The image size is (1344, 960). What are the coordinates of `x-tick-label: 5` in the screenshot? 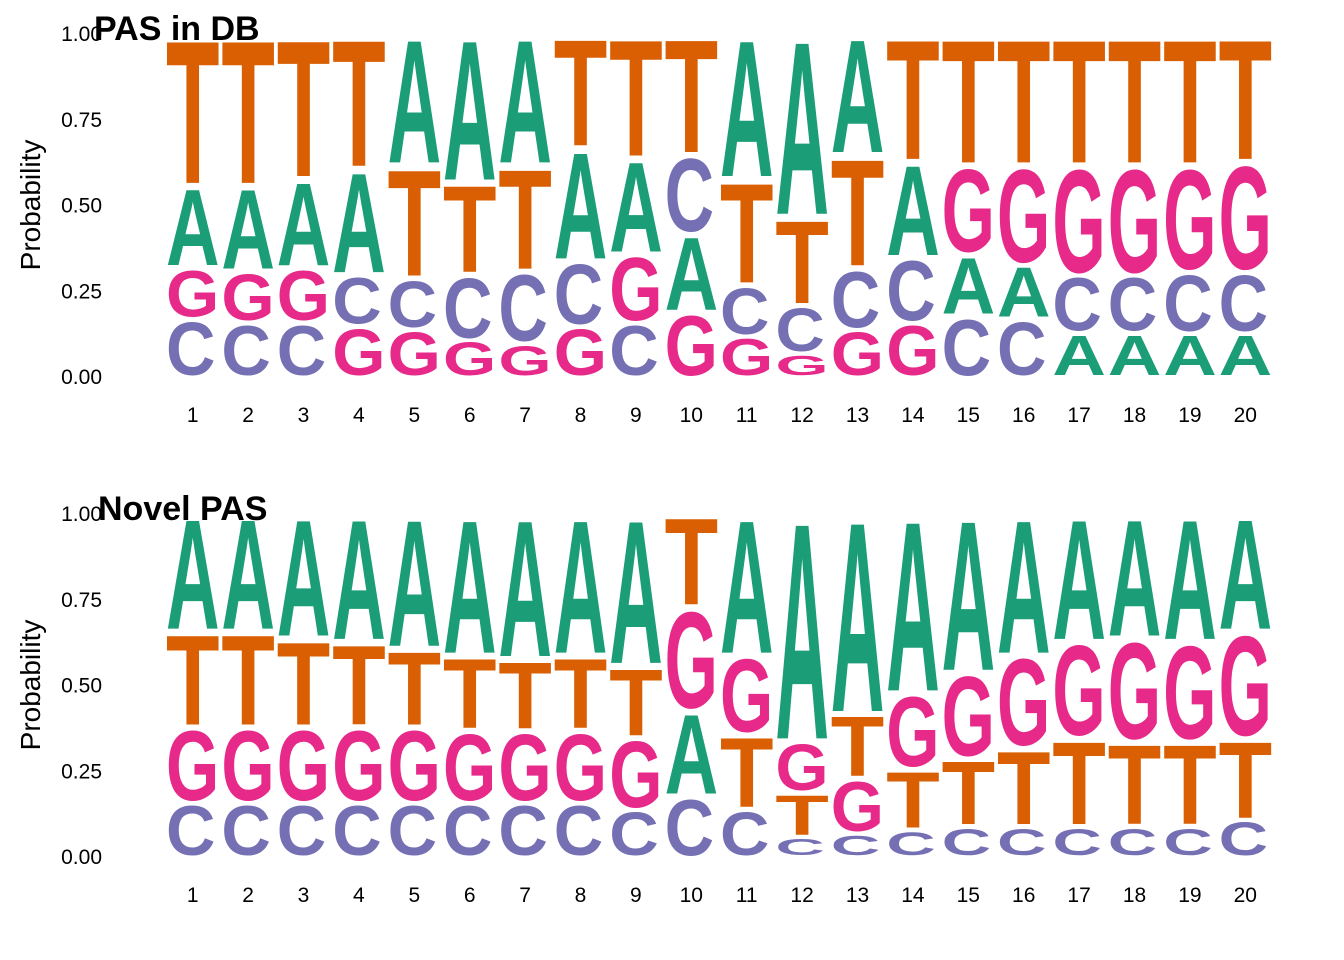 It's located at (414, 895).